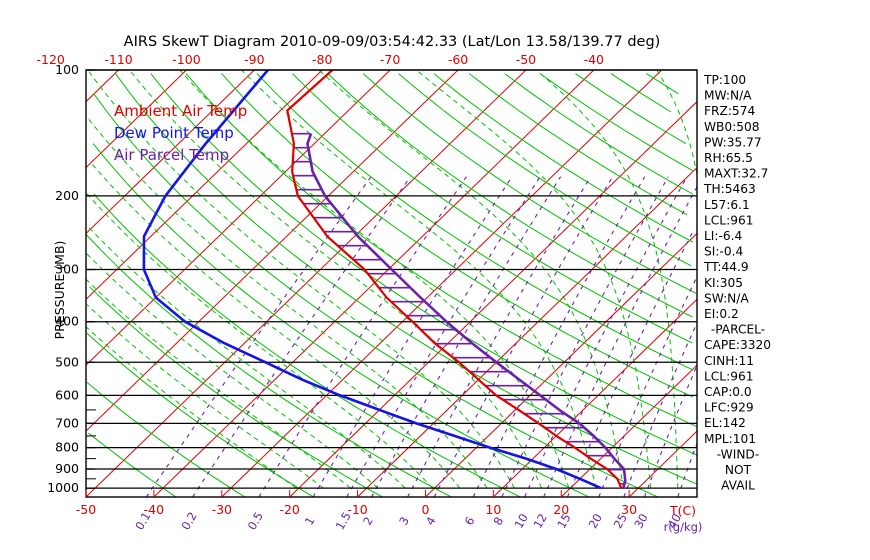  What do you see at coordinates (67, 269) in the screenshot?
I see `pressure-tick-label: 300` at bounding box center [67, 269].